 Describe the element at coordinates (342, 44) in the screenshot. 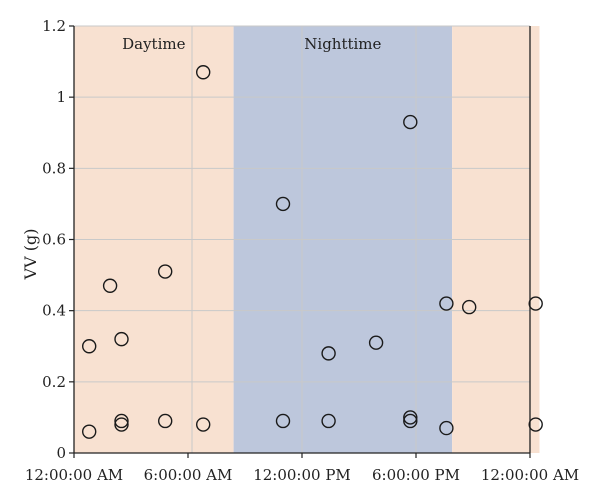

I see `band-label-1: Nighttime` at that location.